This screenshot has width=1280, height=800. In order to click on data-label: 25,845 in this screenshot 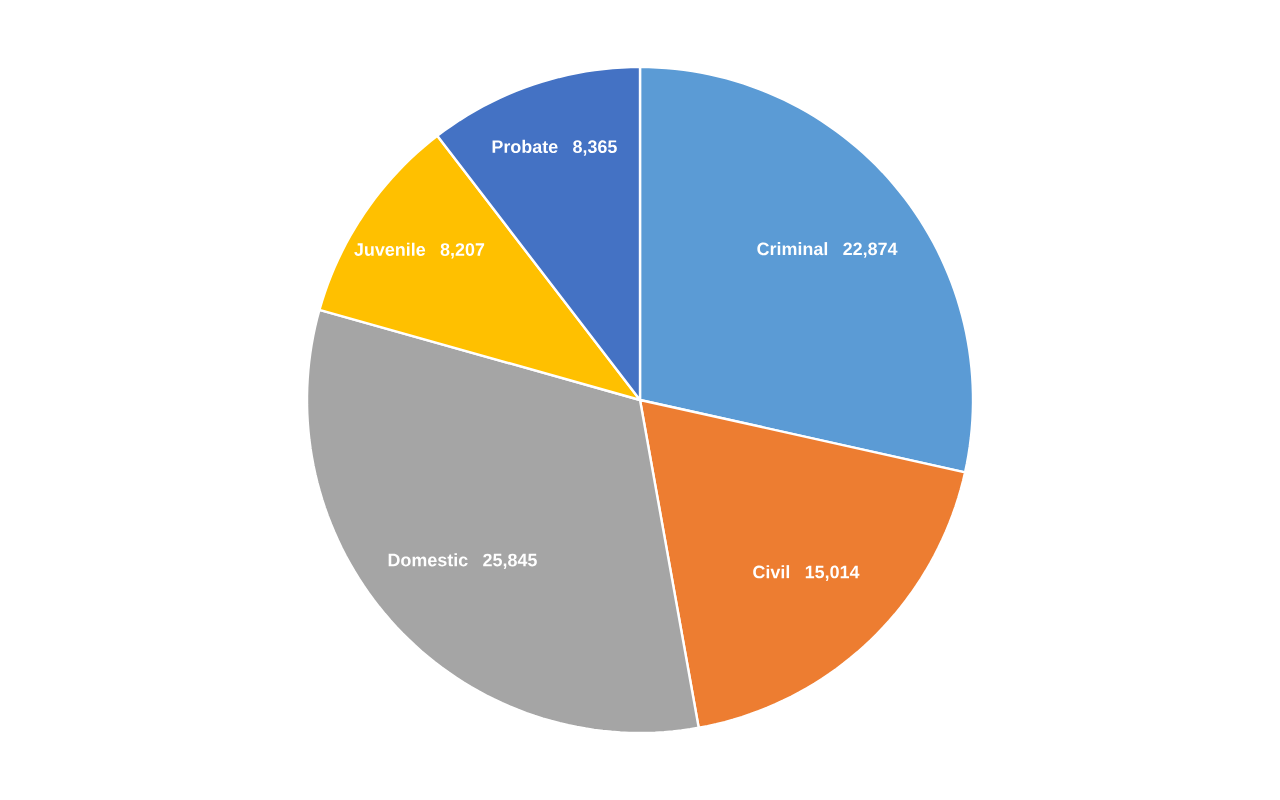, I will do `click(510, 561)`.